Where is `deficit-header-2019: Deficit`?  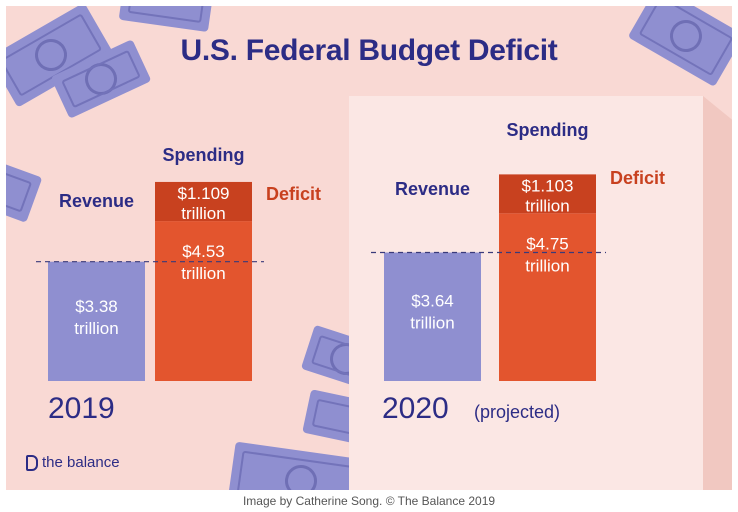 deficit-header-2019: Deficit is located at coordinates (293, 194).